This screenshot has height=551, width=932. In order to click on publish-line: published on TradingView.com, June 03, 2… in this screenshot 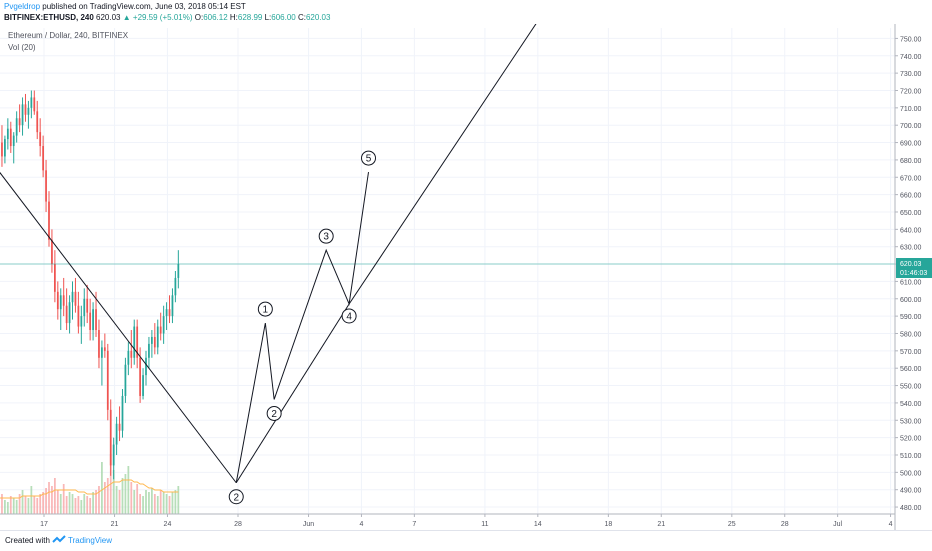, I will do `click(144, 6)`.